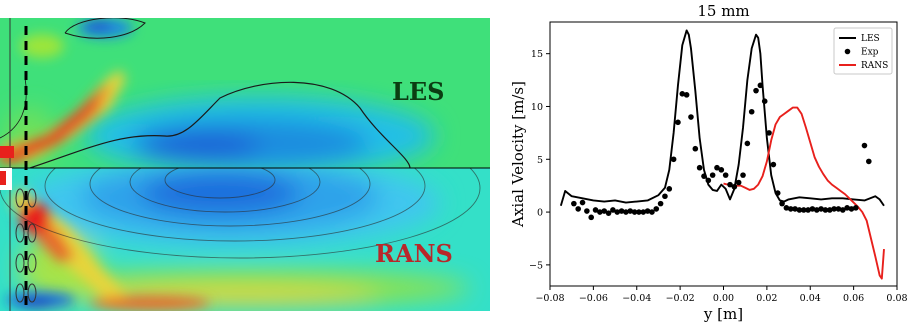  I want to click on legend-entry: Exp, so click(870, 53).